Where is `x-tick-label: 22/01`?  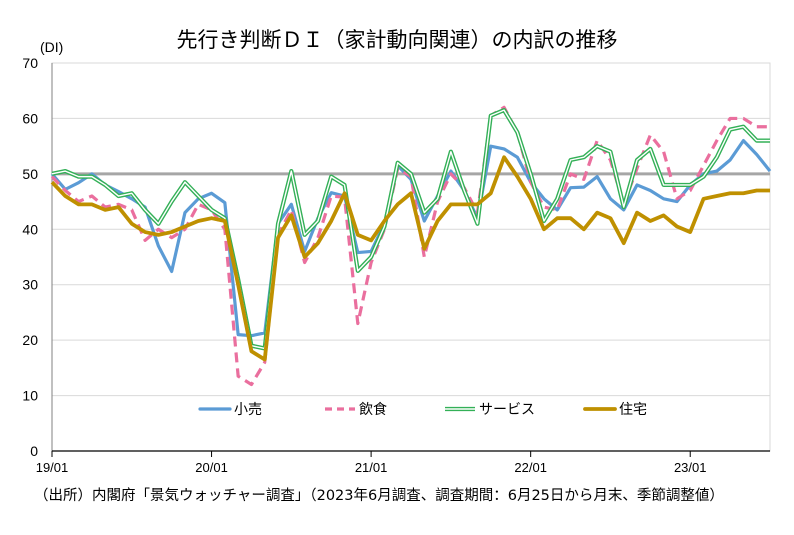 x-tick-label: 22/01 is located at coordinates (530, 467).